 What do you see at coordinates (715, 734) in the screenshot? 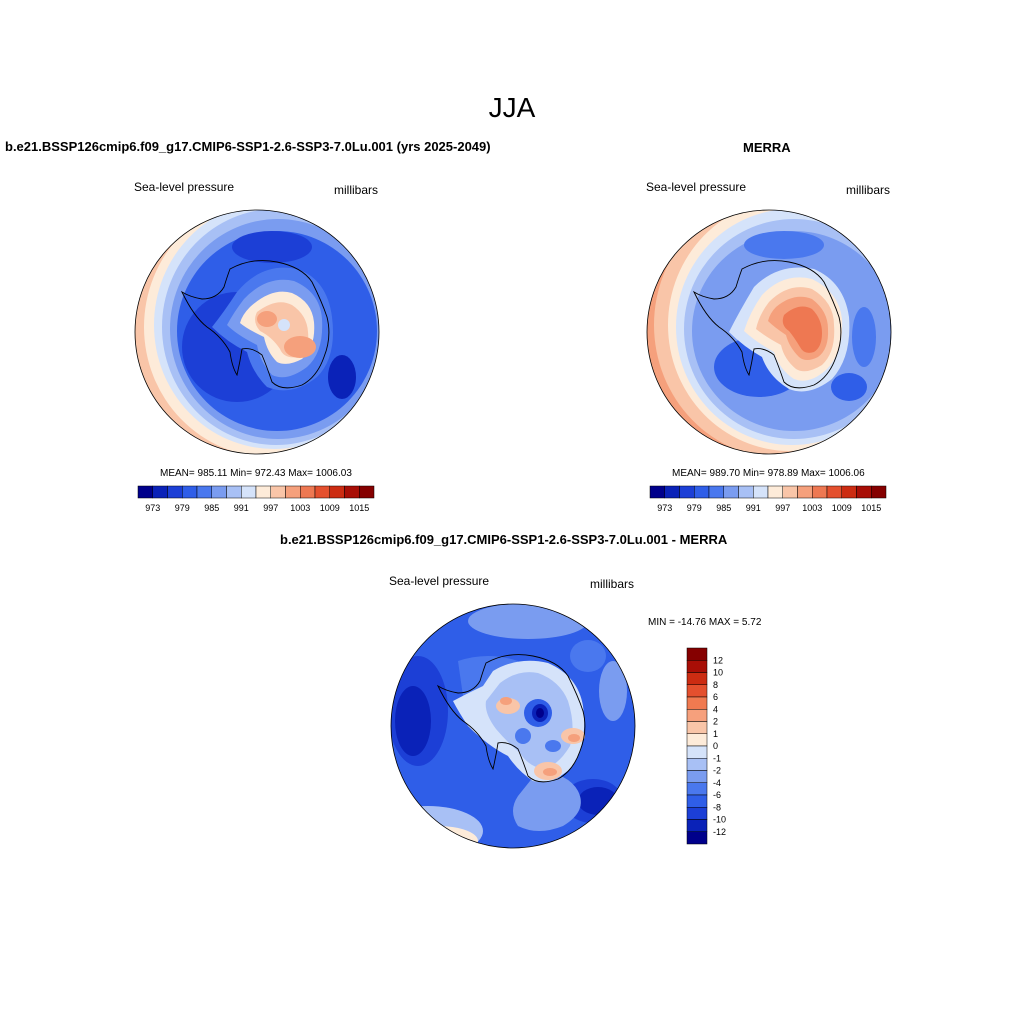
I see `diff-colorbar-label: 1` at bounding box center [715, 734].